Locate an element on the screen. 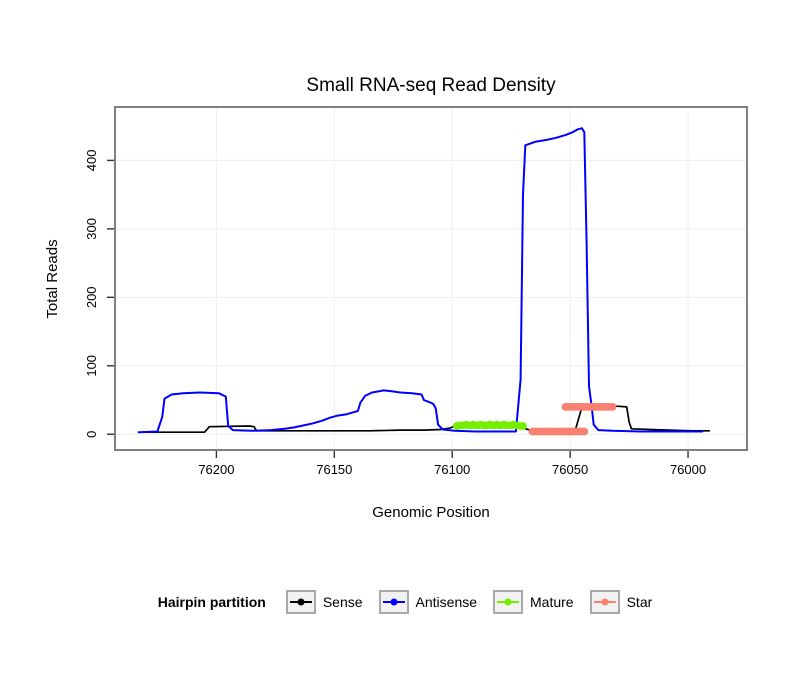 The height and width of the screenshot is (690, 810). y-axis-label: Total Reads is located at coordinates (52, 278).